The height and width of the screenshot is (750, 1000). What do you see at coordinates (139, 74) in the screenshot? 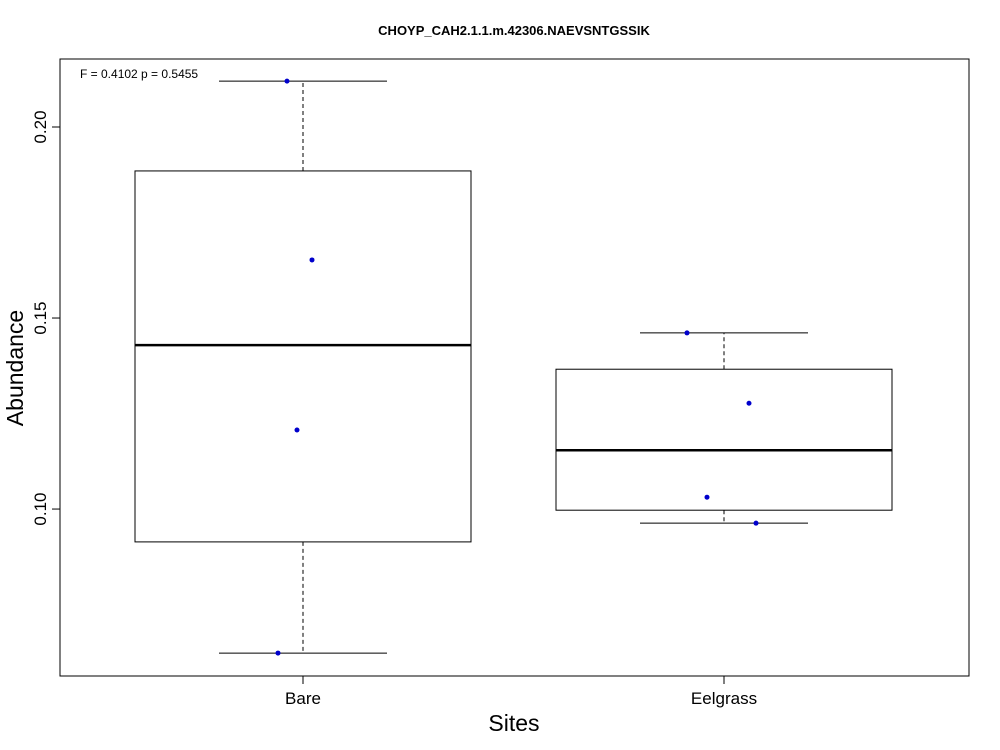
I see `annotation: F = 0.4102 p = 0.5455` at bounding box center [139, 74].